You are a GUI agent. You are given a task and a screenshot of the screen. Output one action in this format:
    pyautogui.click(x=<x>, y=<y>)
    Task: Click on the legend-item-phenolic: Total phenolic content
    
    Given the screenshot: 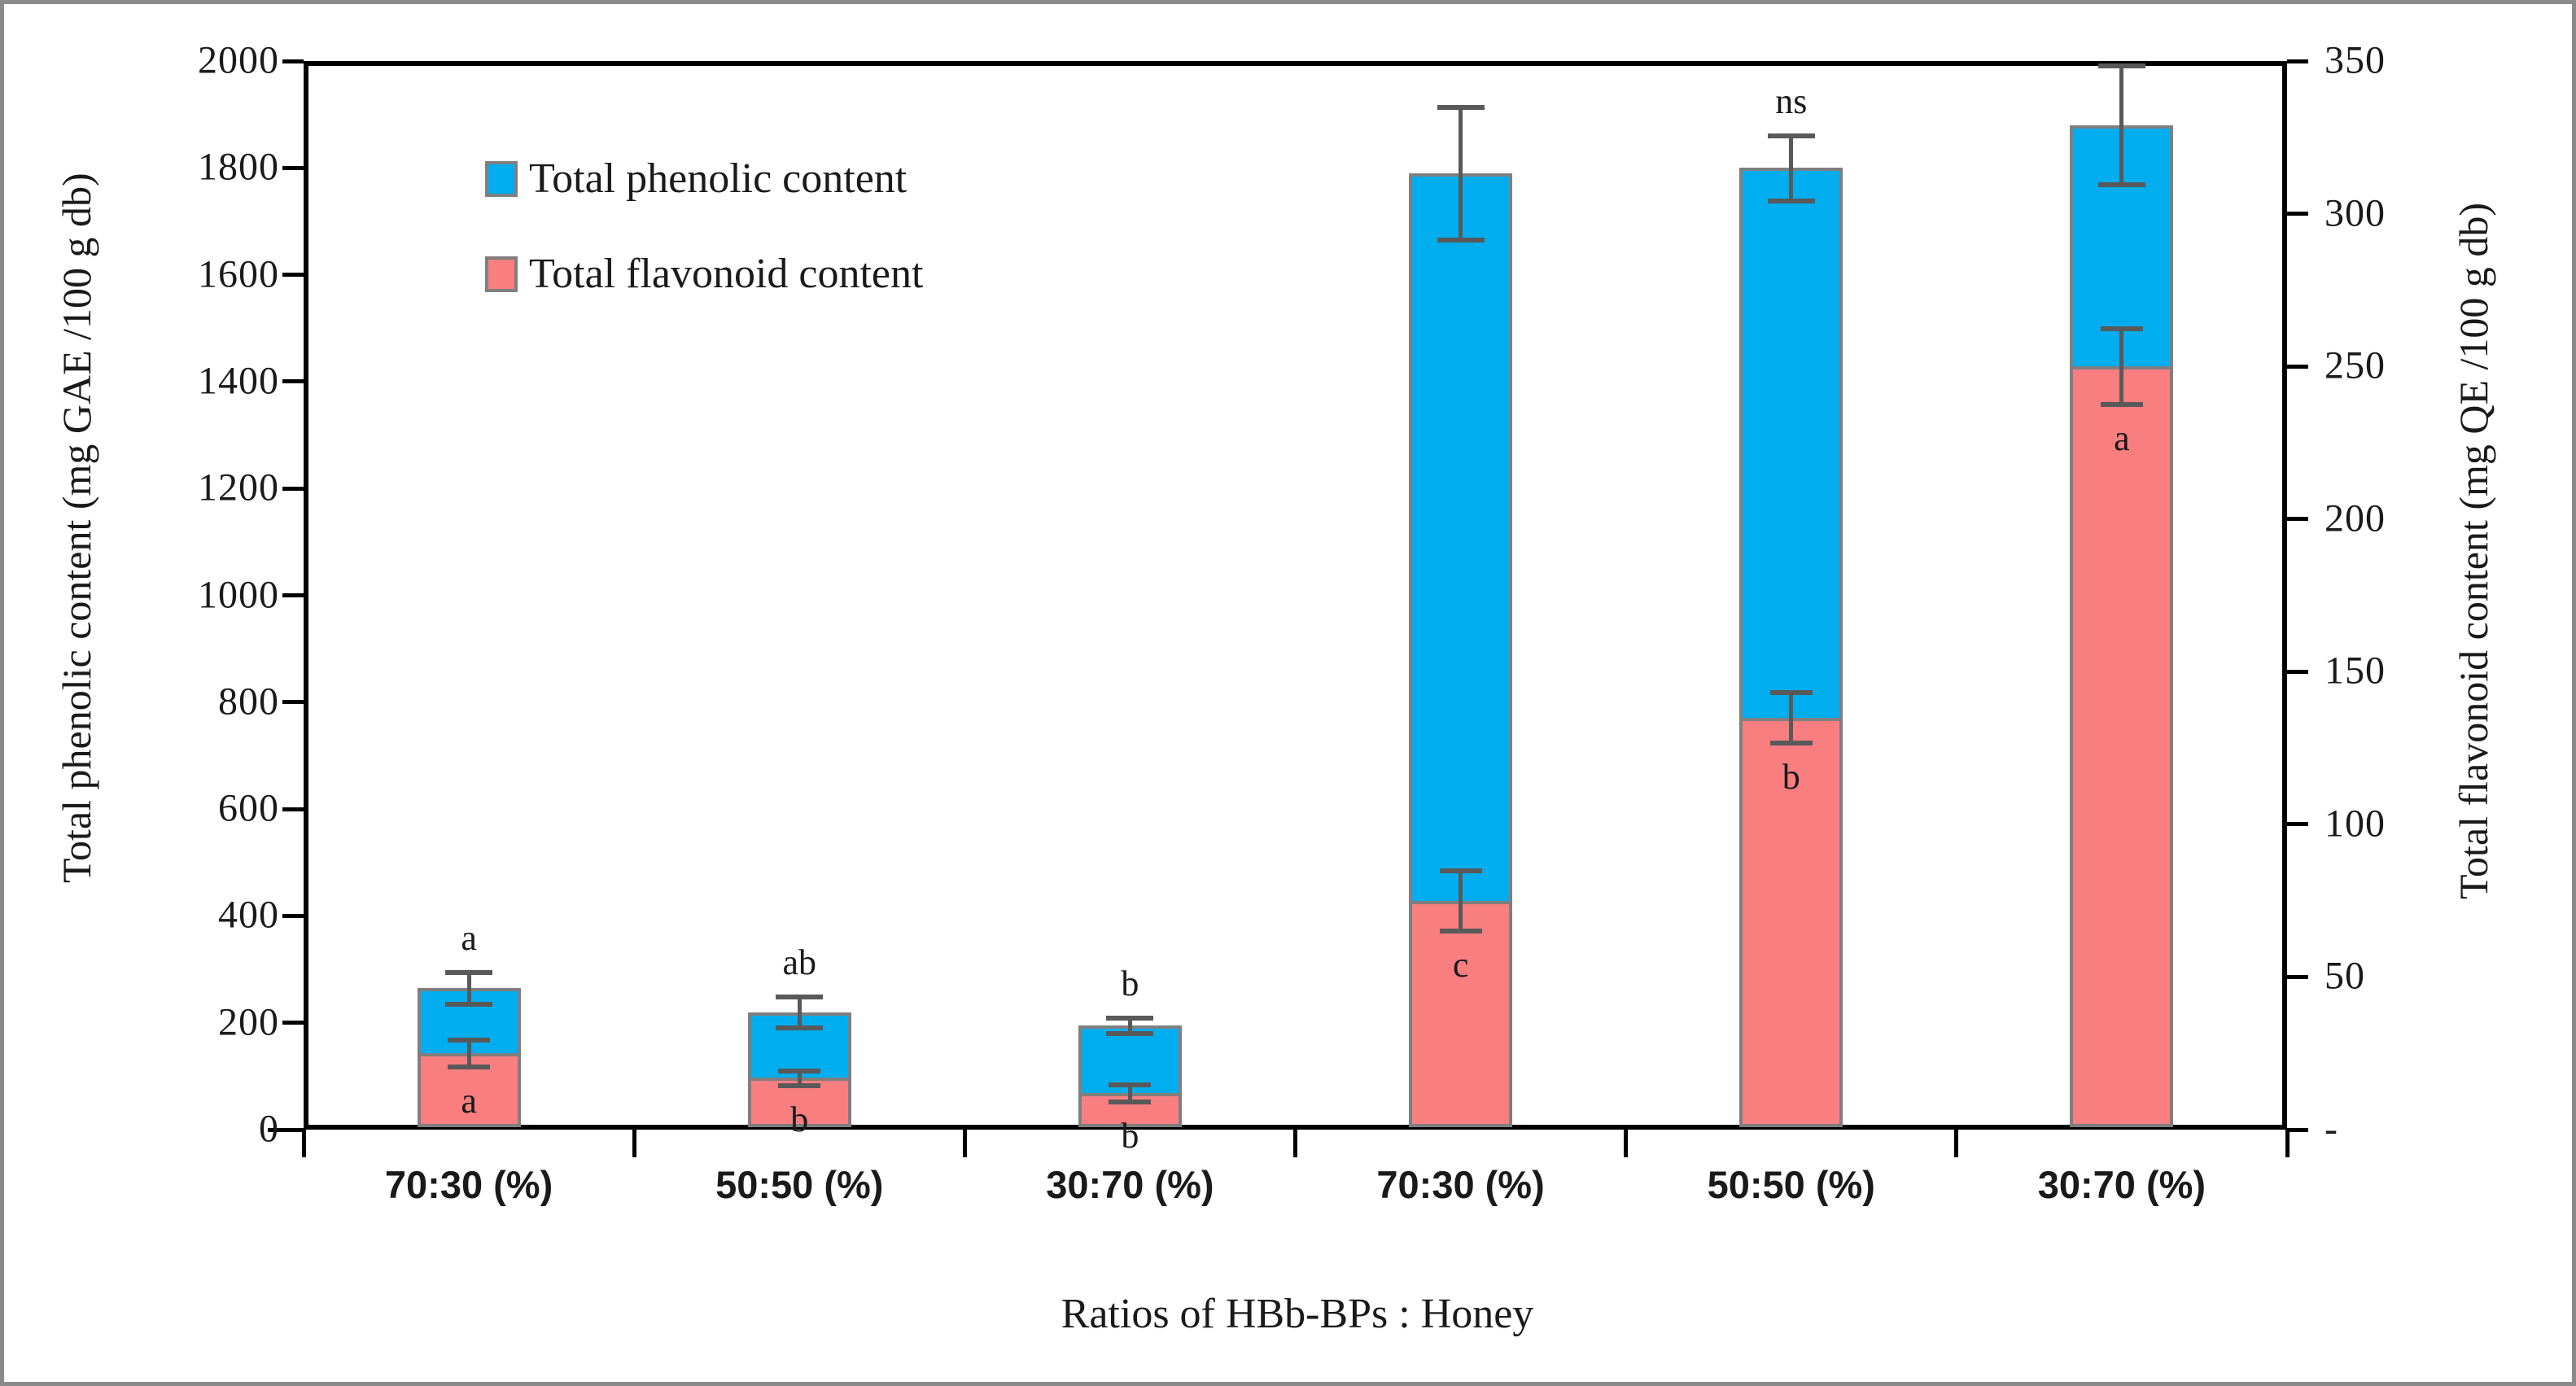 What is the action you would take?
    pyautogui.click(x=704, y=179)
    